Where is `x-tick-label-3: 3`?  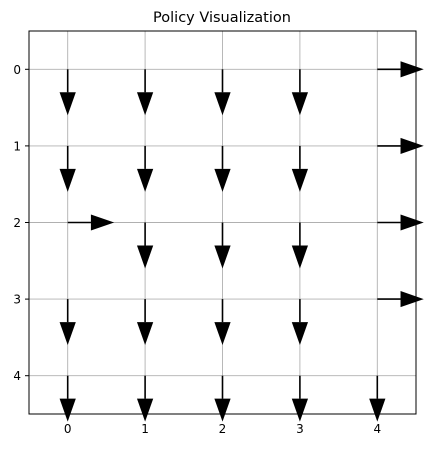
x-tick-label-3: 3 is located at coordinates (300, 429).